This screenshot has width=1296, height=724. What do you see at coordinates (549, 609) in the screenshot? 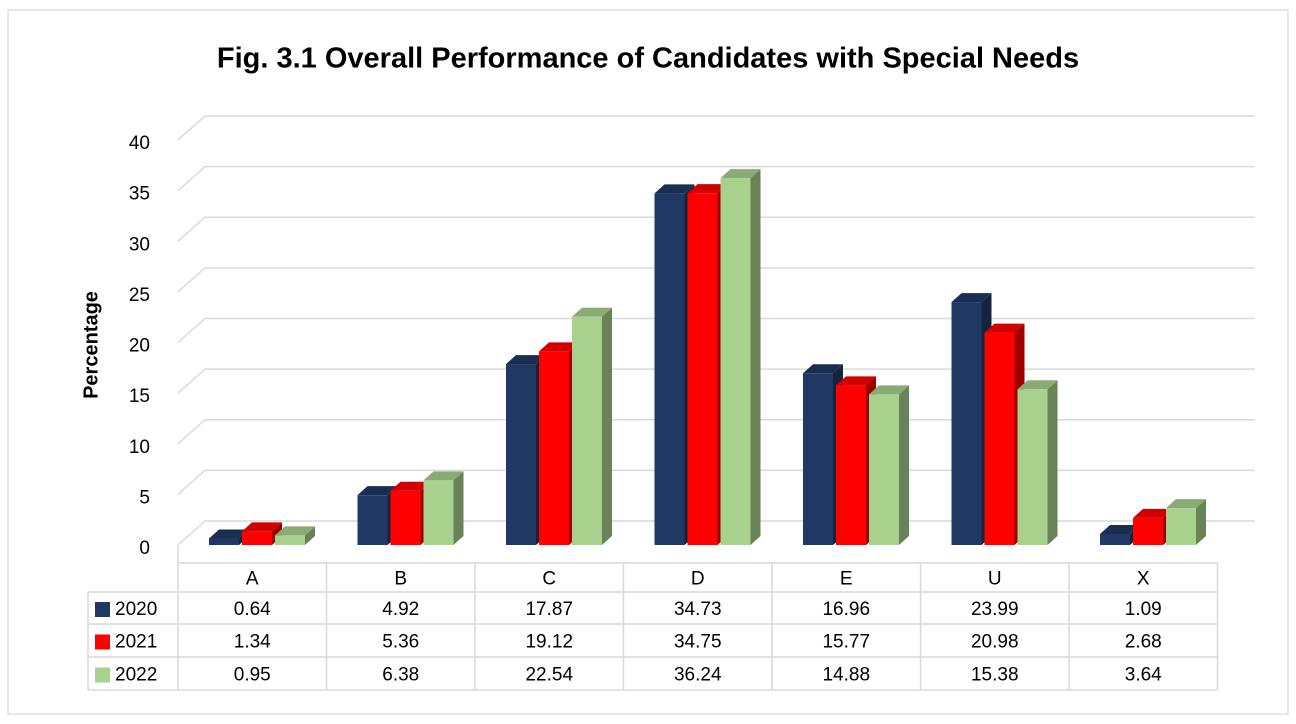
I see `table-value: 17.87` at bounding box center [549, 609].